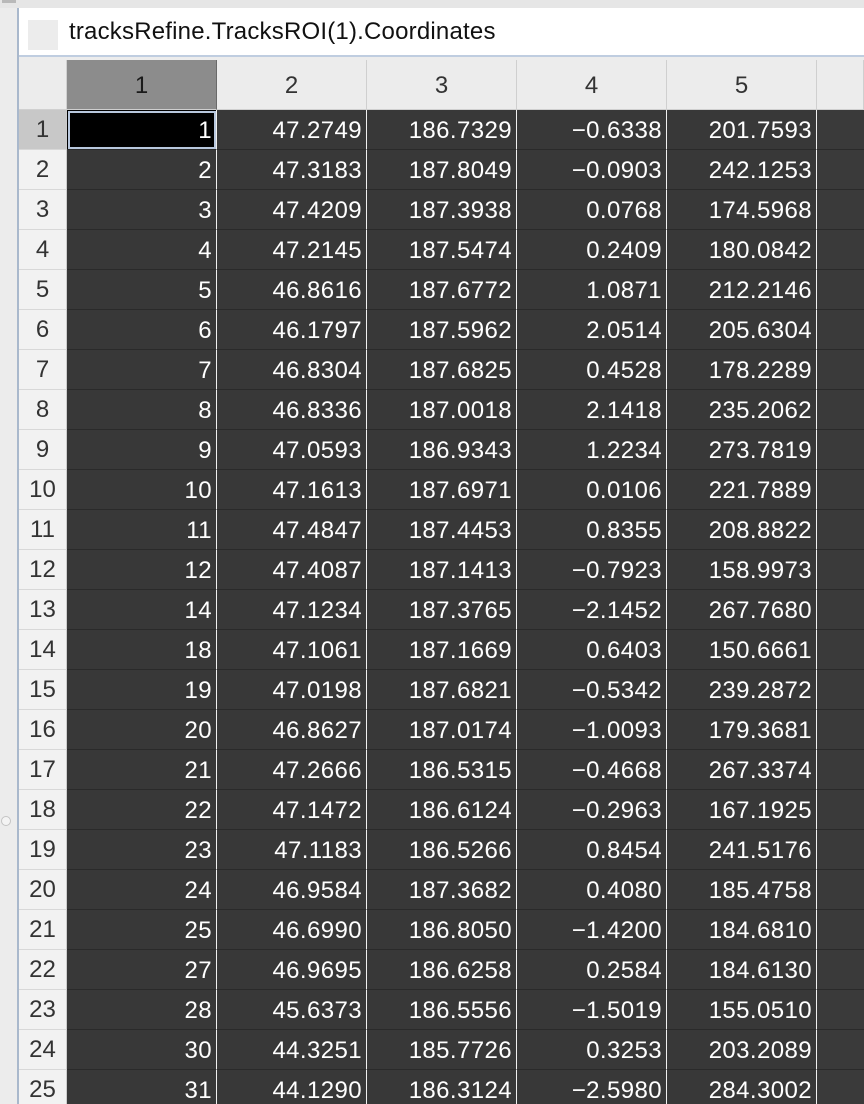  What do you see at coordinates (292, 490) in the screenshot?
I see `table-cell: 47.1613` at bounding box center [292, 490].